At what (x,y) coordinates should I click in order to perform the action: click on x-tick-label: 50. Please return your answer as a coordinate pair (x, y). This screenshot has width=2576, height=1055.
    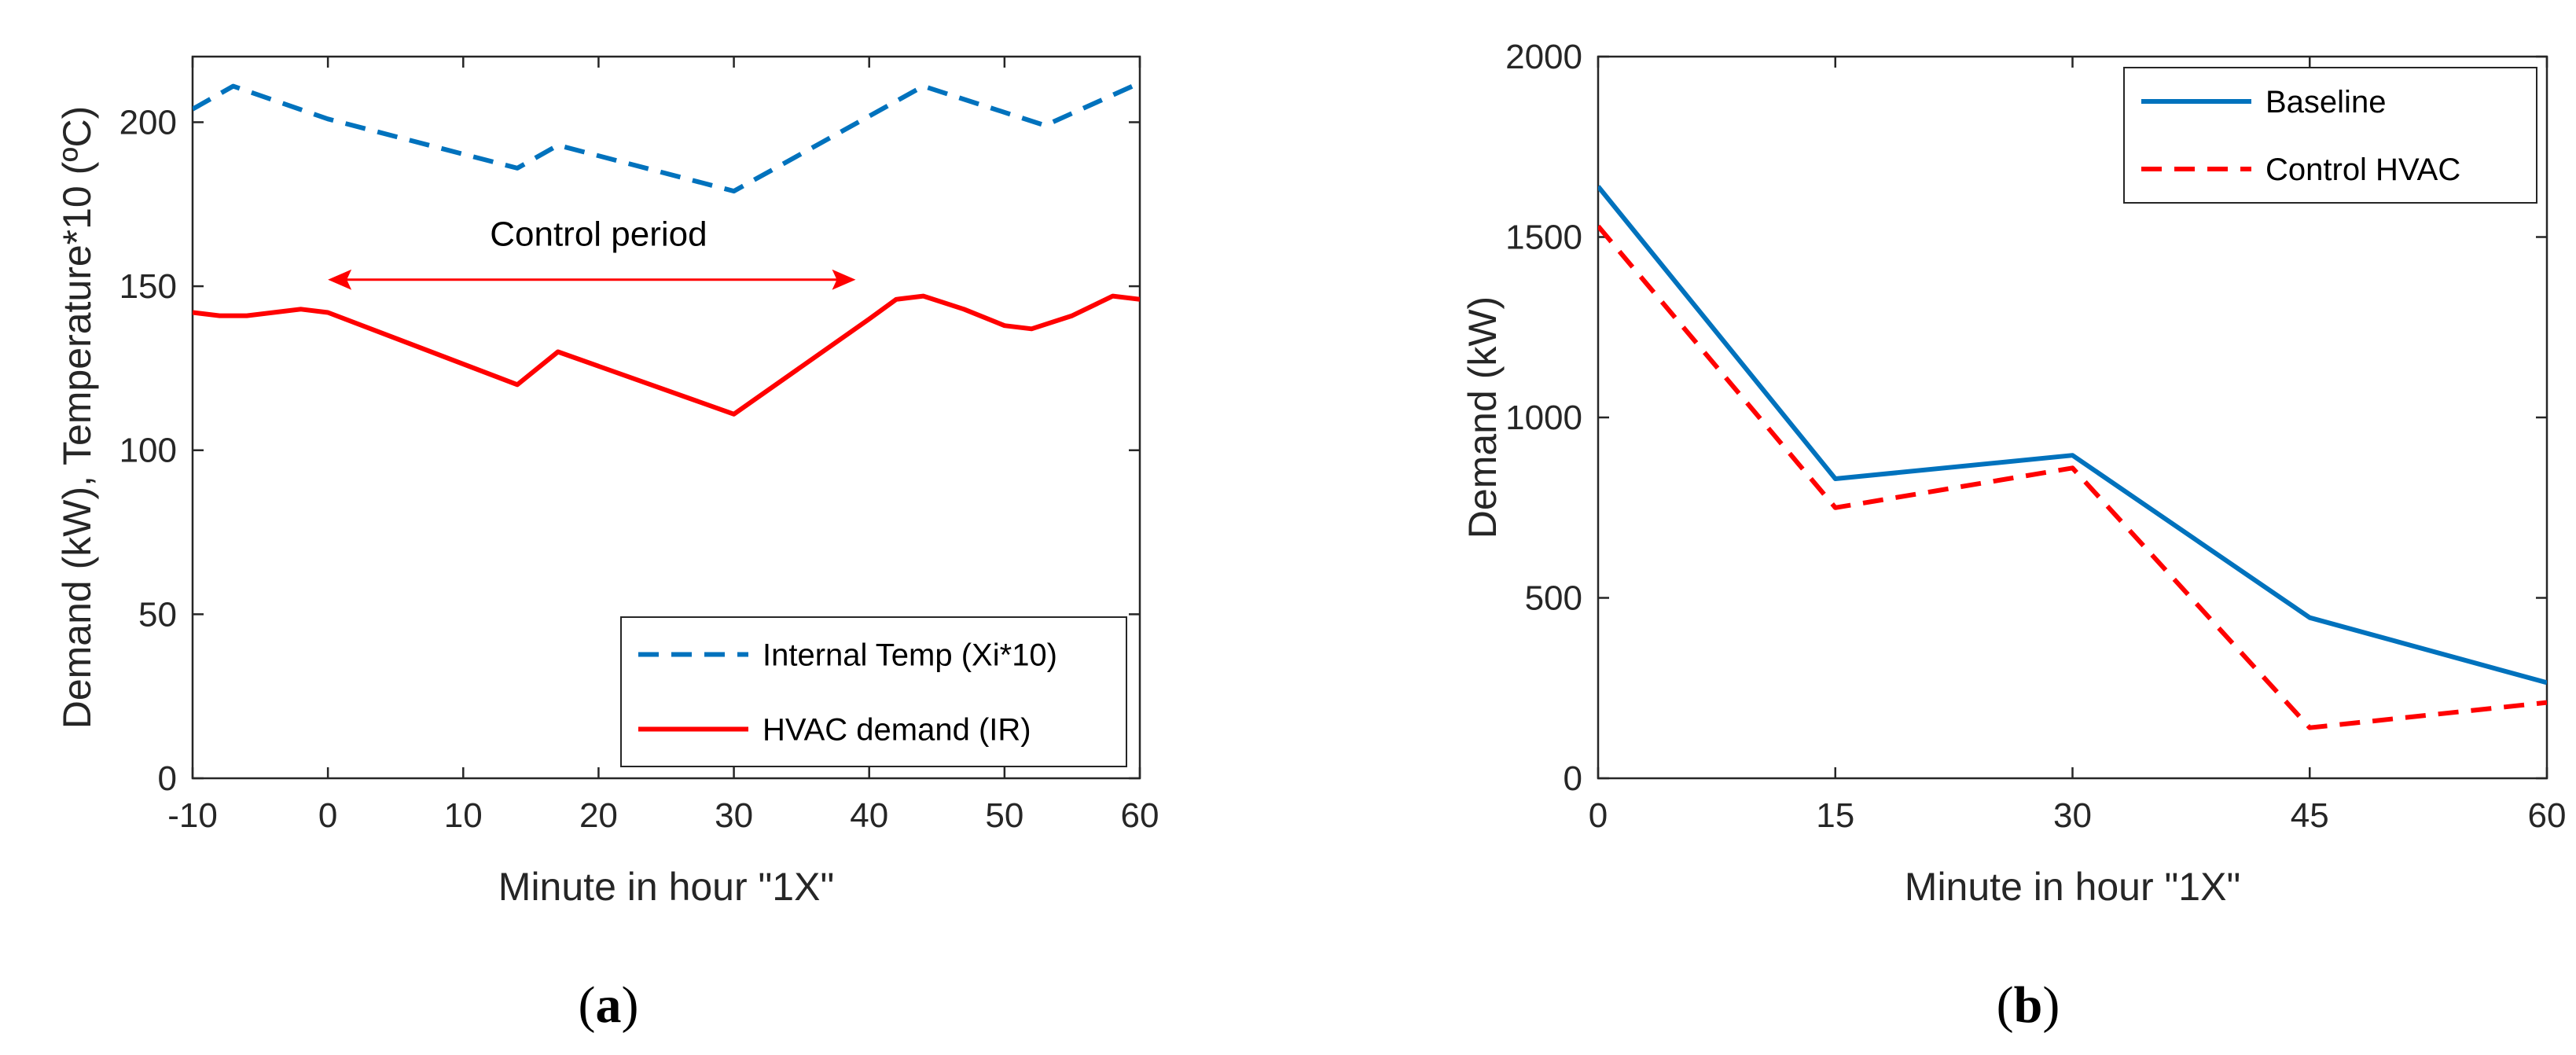
    Looking at the image, I should click on (1004, 816).